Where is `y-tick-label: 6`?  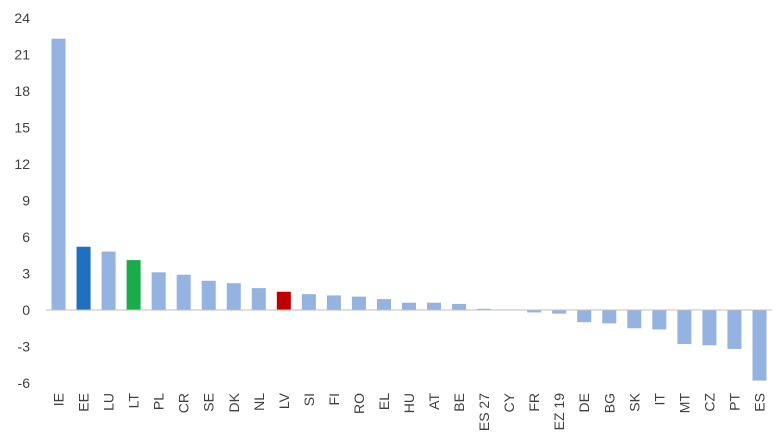 y-tick-label: 6 is located at coordinates (26, 237).